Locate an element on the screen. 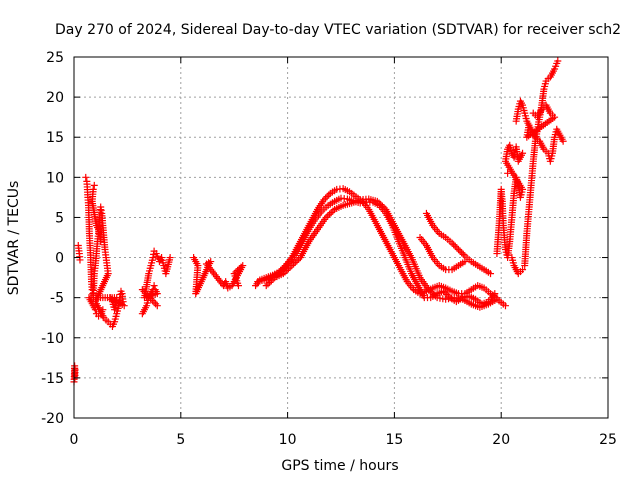 The height and width of the screenshot is (480, 640). x-tick-label: 25 is located at coordinates (608, 440).